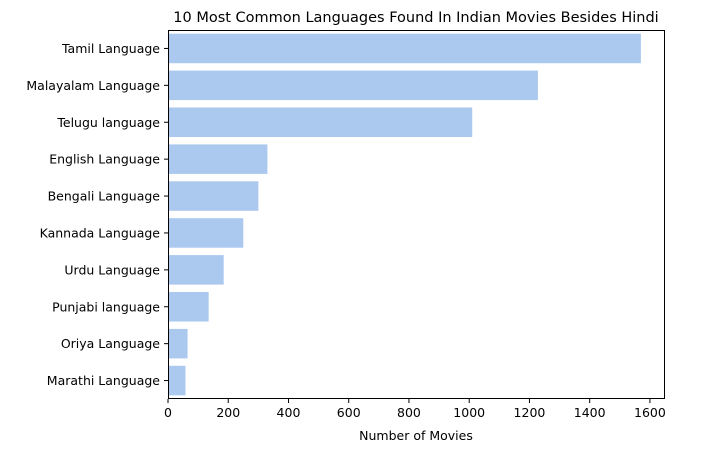 Image resolution: width=705 pixels, height=453 pixels. I want to click on bar-punjabi-language, so click(188, 306).